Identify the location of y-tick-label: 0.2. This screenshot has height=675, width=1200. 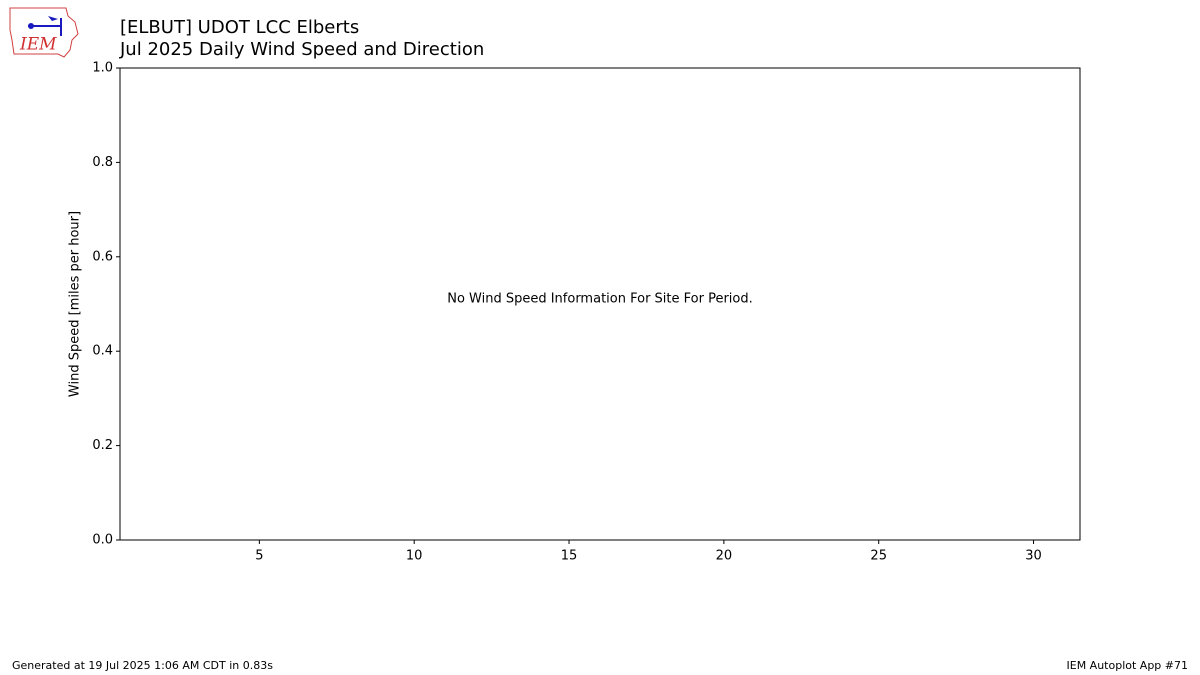
(102, 445).